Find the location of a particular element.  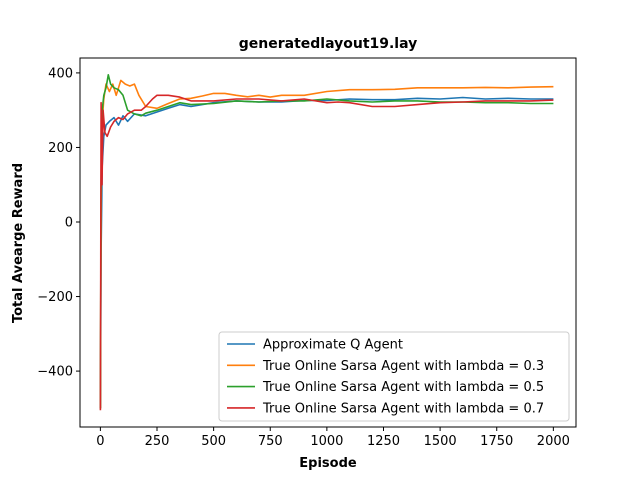

x-tick-label: 0 is located at coordinates (100, 441).